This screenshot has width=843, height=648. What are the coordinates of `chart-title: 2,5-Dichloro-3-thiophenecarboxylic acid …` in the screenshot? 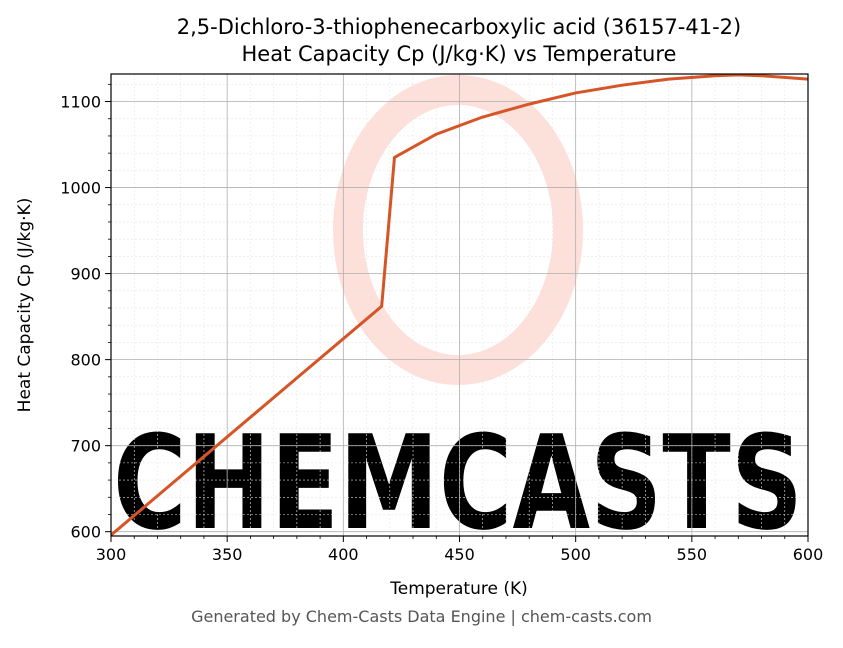 It's located at (459, 27).